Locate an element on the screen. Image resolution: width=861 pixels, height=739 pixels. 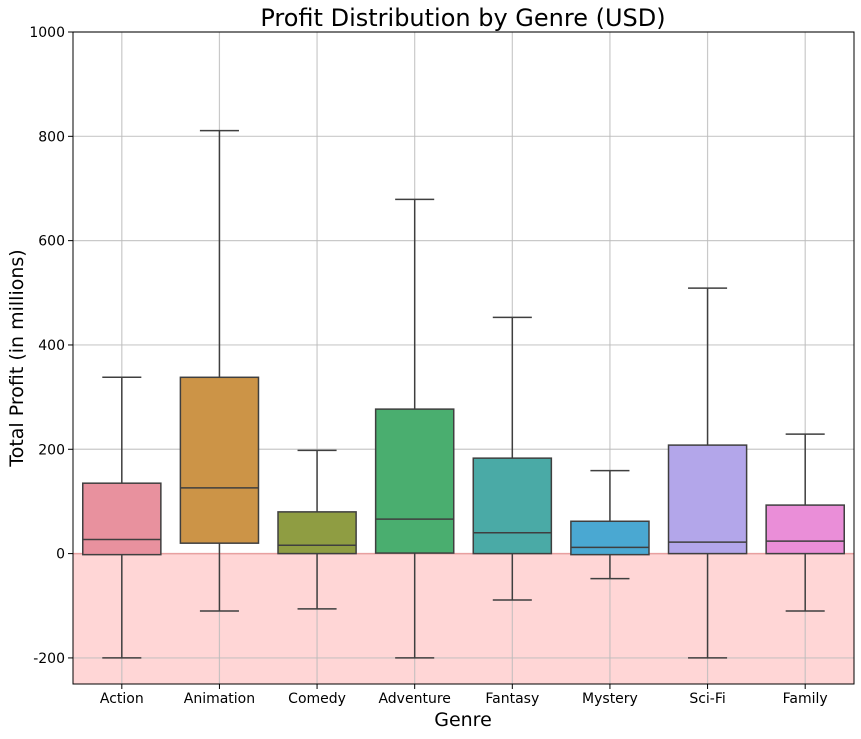
x-tick-label: Family is located at coordinates (805, 699).